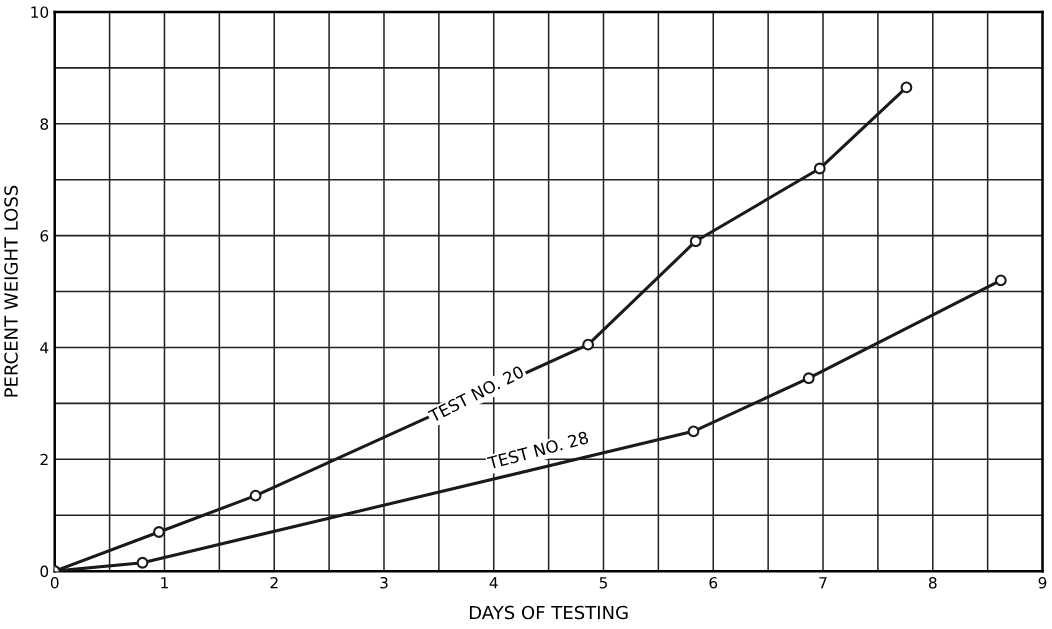 This screenshot has width=1052, height=629. What do you see at coordinates (11, 291) in the screenshot?
I see `y-axis-title: PERCENT WEIGHT LOSS` at bounding box center [11, 291].